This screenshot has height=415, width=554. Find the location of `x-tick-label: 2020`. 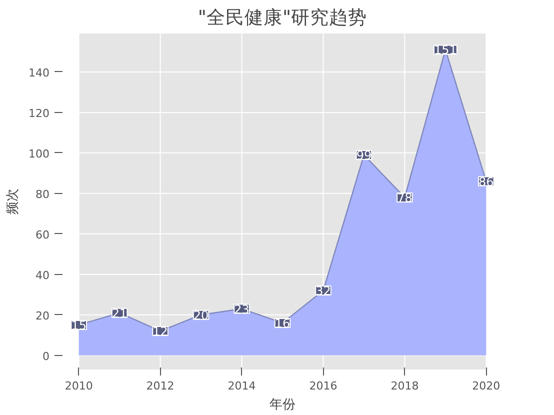

x-tick-label: 2020 is located at coordinates (486, 386).